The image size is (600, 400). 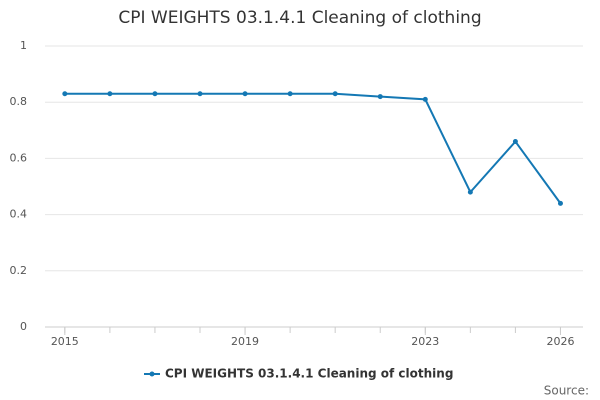 I want to click on source: Source:, so click(x=566, y=391).